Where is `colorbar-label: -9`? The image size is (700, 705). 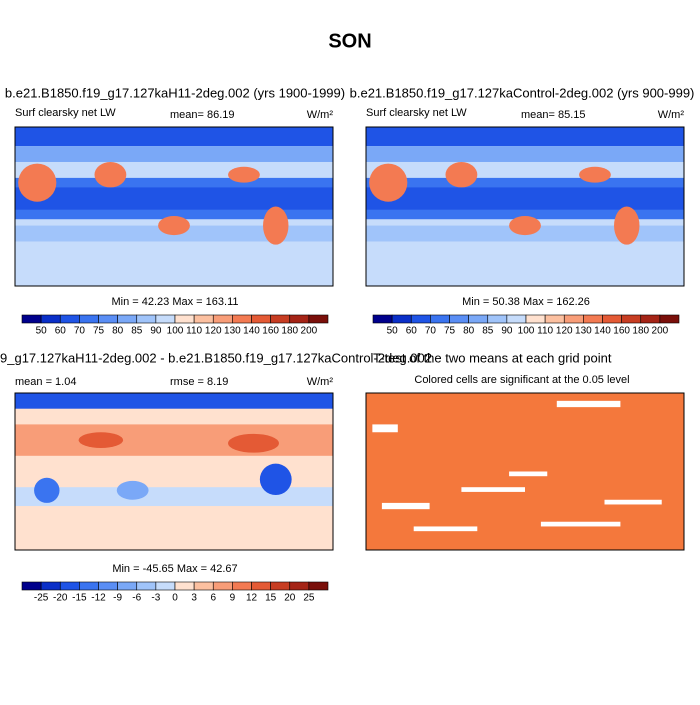
colorbar-label: -9 is located at coordinates (117, 598).